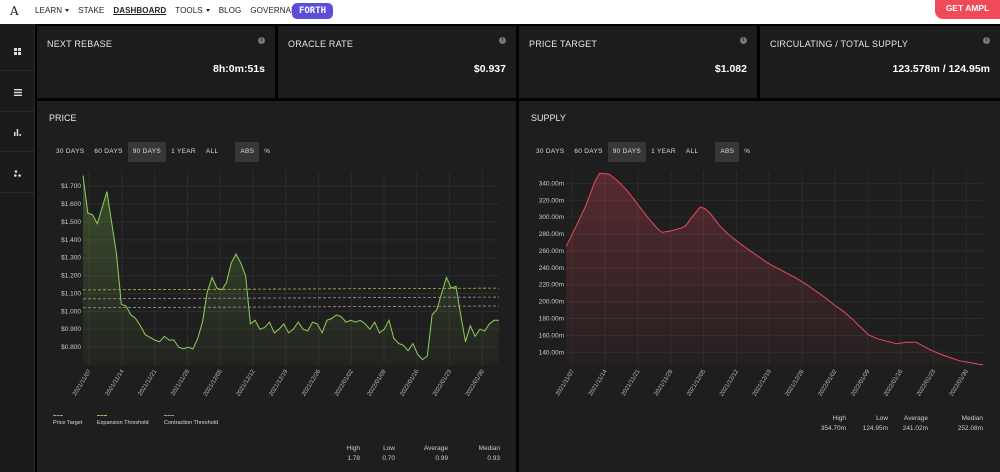 This screenshot has height=472, width=1000. Describe the element at coordinates (867, 423) in the screenshot. I see `stat-low: Low 124.95m` at that location.